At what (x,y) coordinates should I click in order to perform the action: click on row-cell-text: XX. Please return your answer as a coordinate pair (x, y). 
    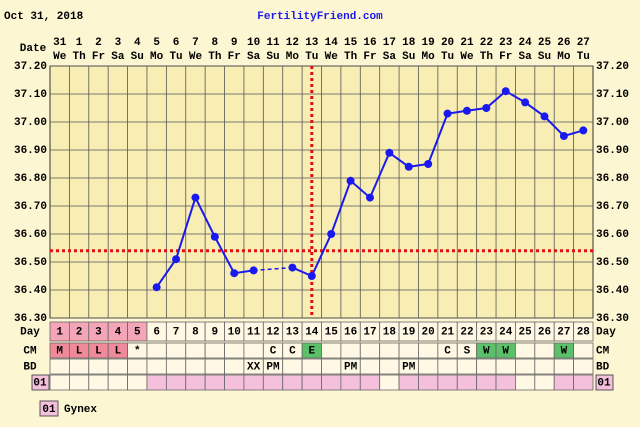
    Looking at the image, I should click on (254, 367).